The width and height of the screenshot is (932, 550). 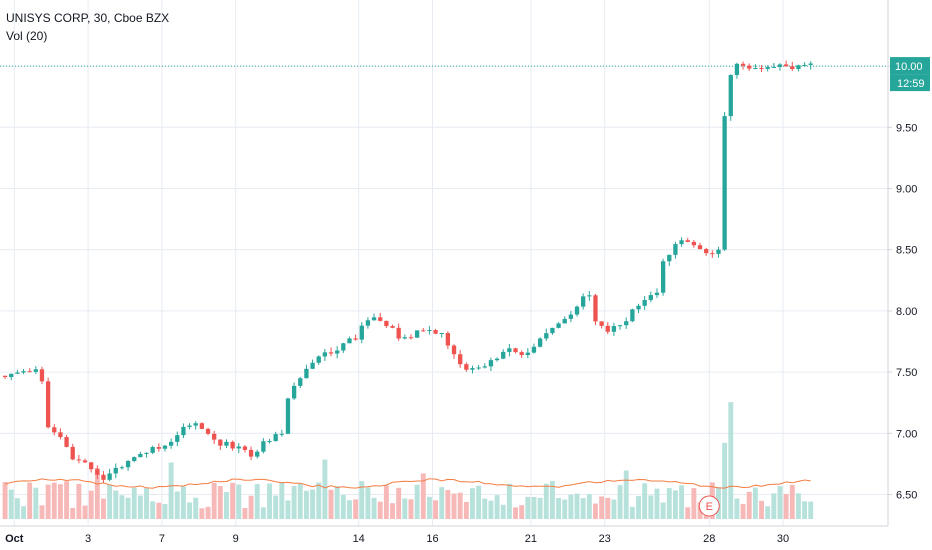 I want to click on last-price-tag: 10.00 12:59, so click(x=910, y=74).